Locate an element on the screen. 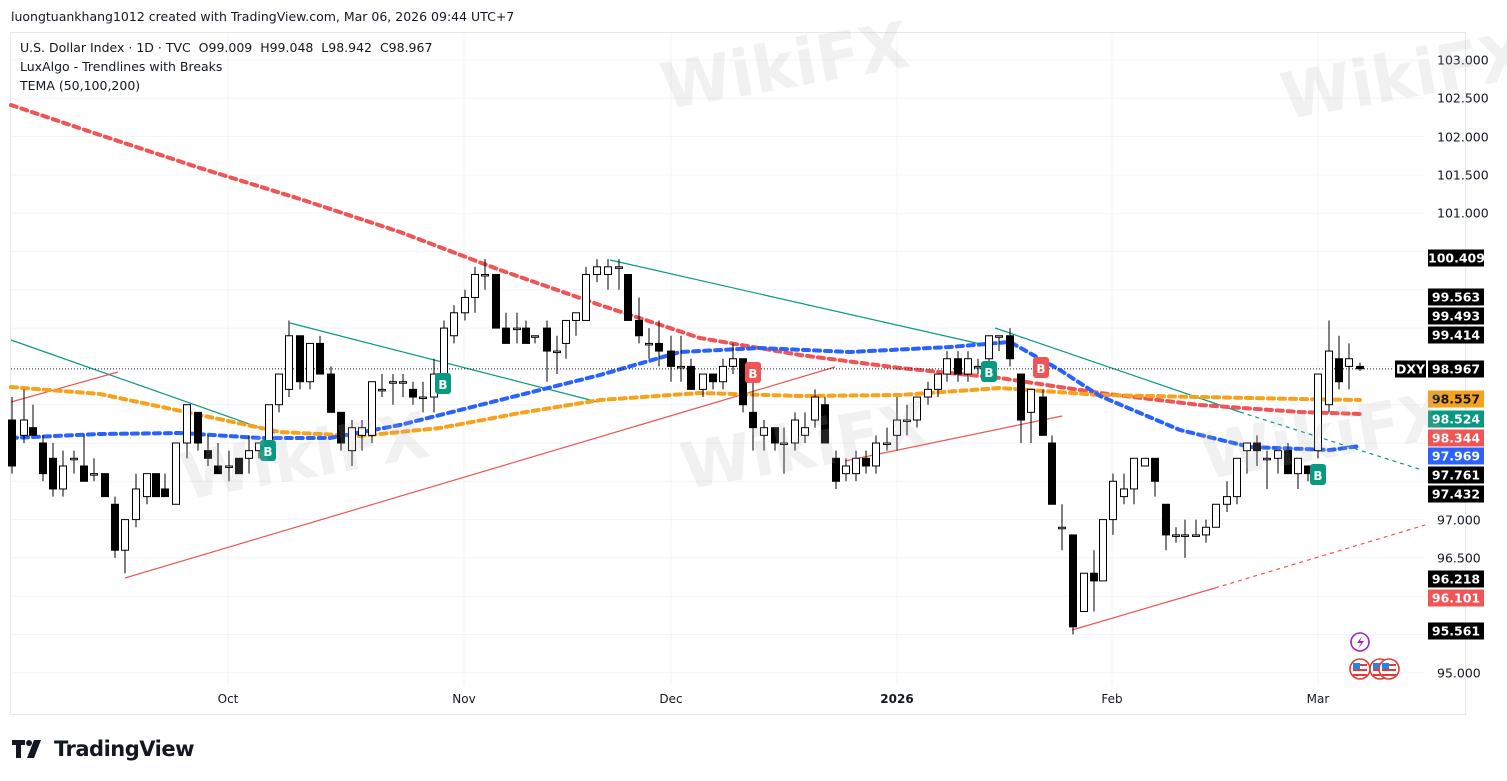 This screenshot has height=781, width=1507. price-axis-tick: 101.500 is located at coordinates (1463, 175).